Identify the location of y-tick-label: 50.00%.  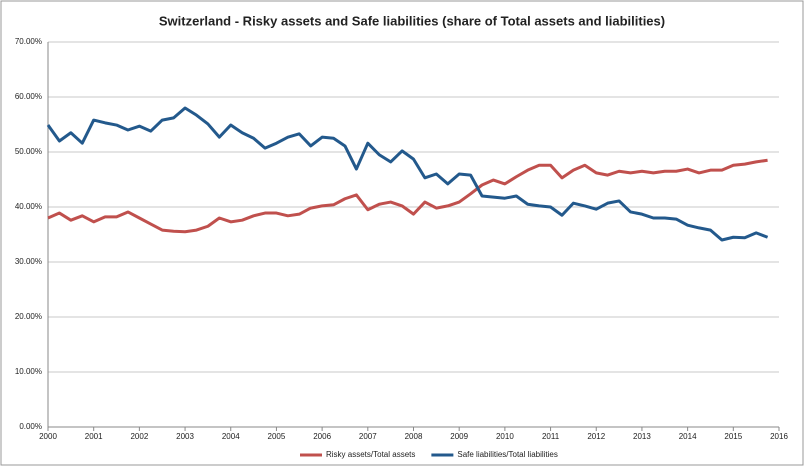
(28, 151).